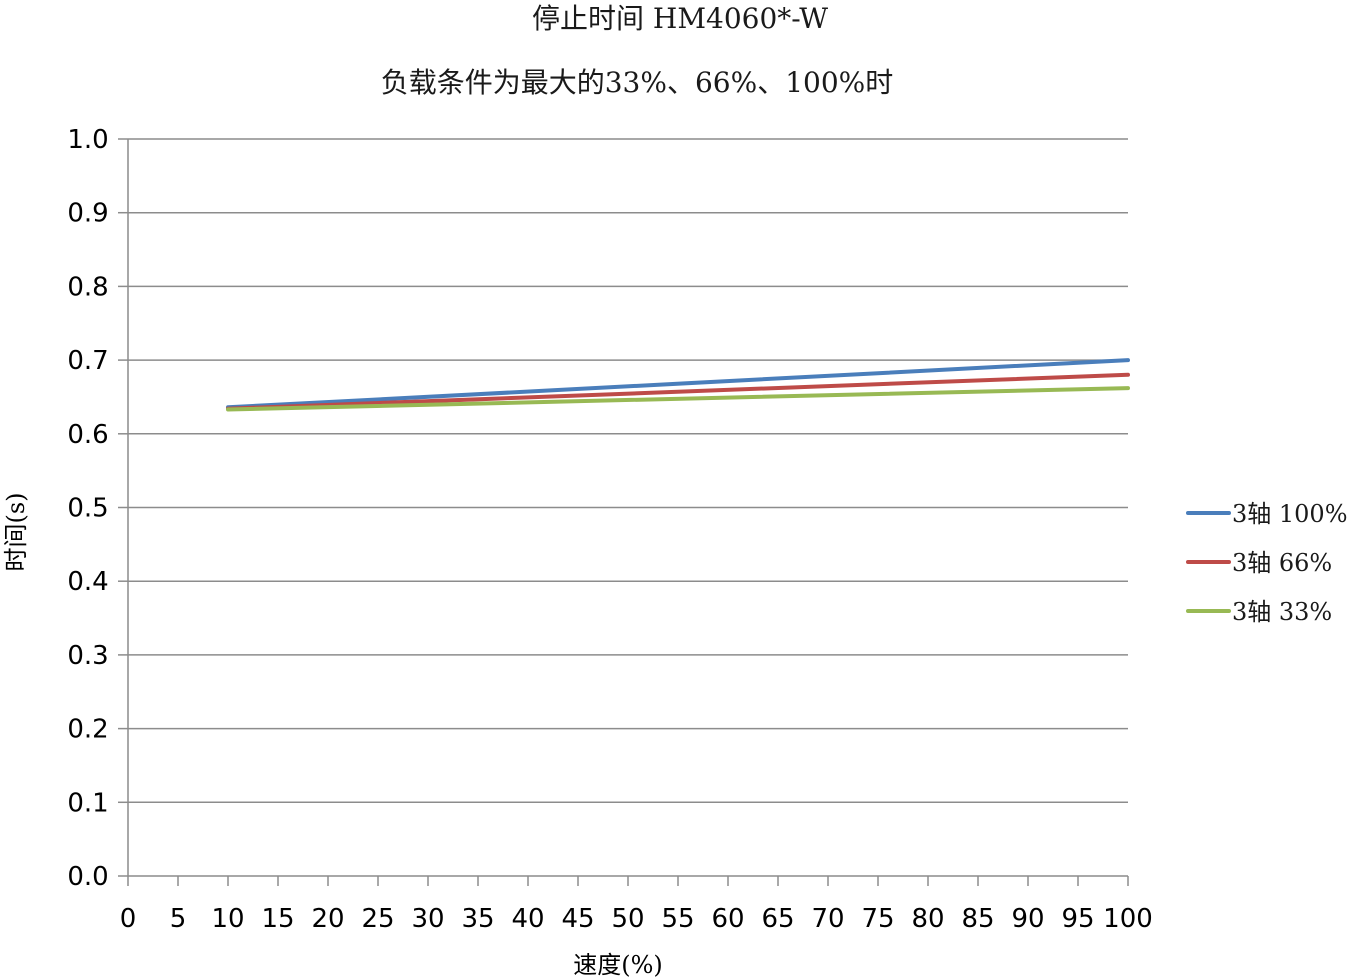 The image size is (1350, 980). Describe the element at coordinates (87, 140) in the screenshot. I see `y-tick-label: 1.0` at that location.